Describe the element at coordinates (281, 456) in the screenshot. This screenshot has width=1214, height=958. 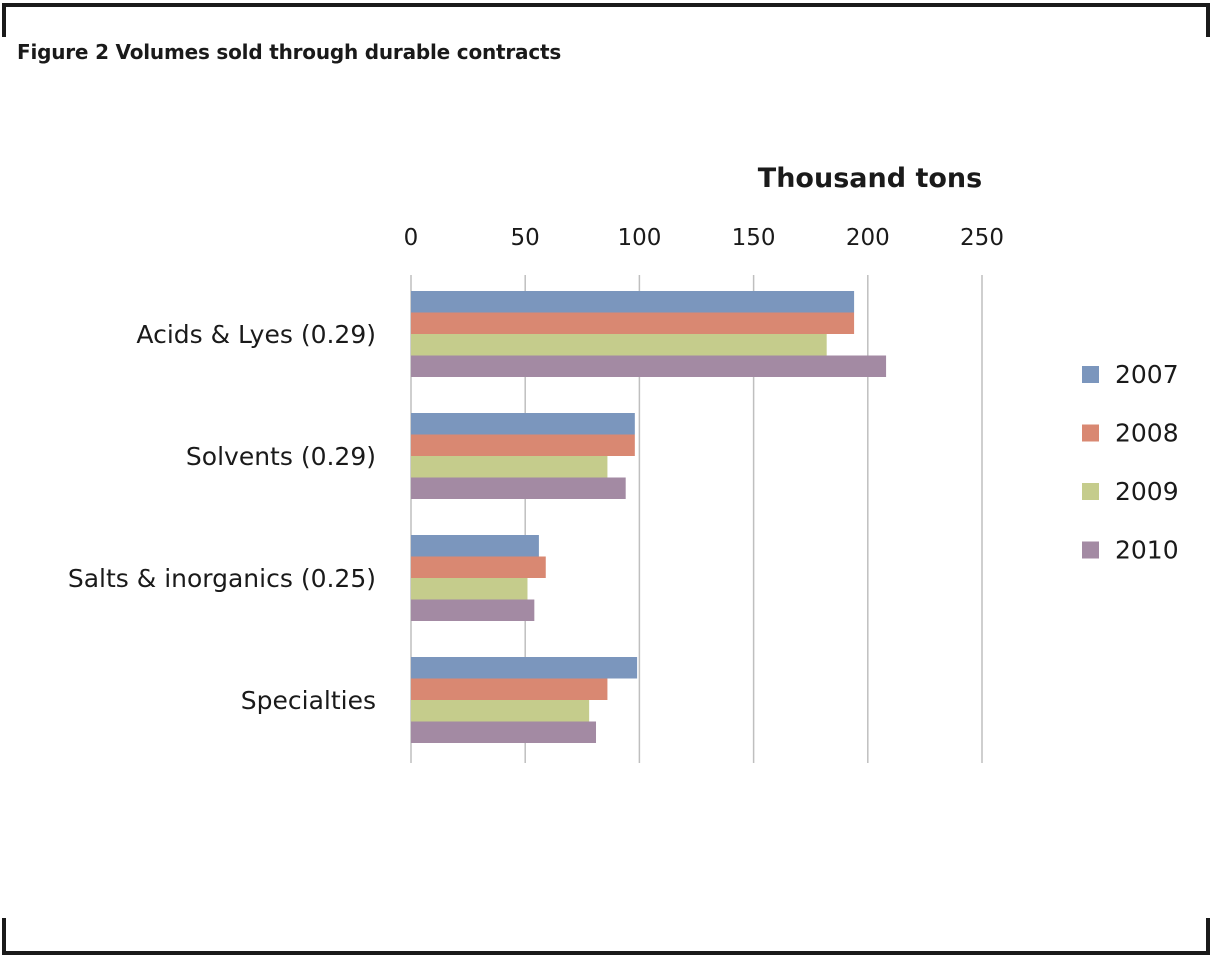
I see `category-label: Solvents (0.29)` at that location.